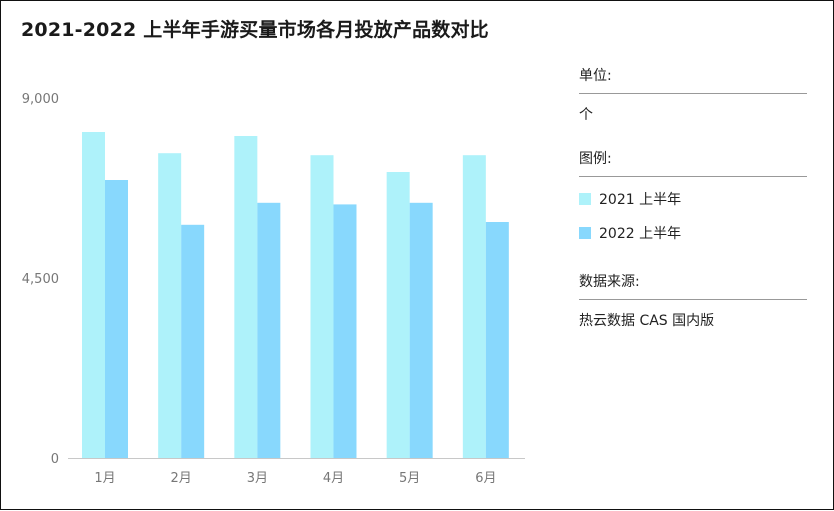 This screenshot has height=511, width=834. I want to click on chart-title: 2021-2022 上半年手游买量市场各月投放产品数对比, so click(255, 30).